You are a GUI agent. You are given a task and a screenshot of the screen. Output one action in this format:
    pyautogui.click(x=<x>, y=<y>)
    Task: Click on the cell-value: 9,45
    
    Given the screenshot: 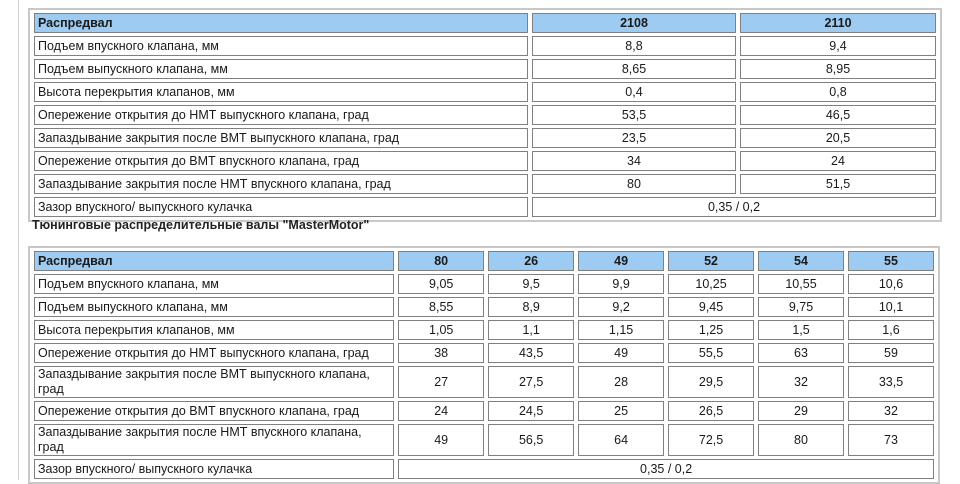 What is the action you would take?
    pyautogui.click(x=711, y=307)
    